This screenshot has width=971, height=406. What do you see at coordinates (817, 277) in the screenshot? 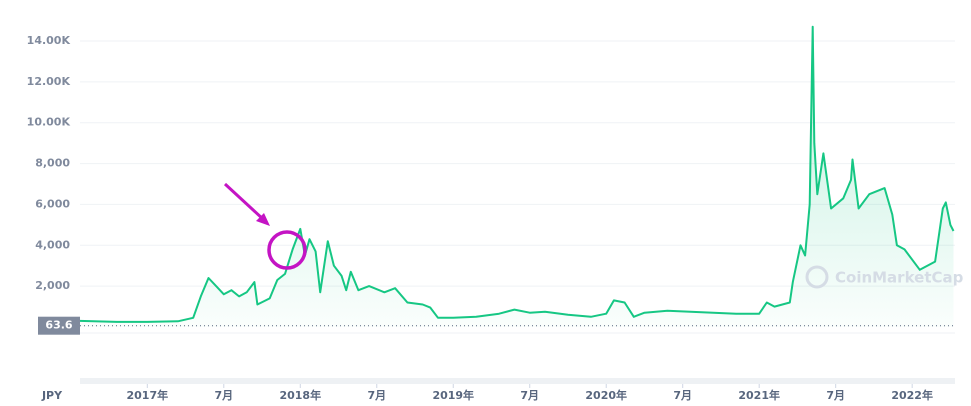
I see `watermark-logo` at bounding box center [817, 277].